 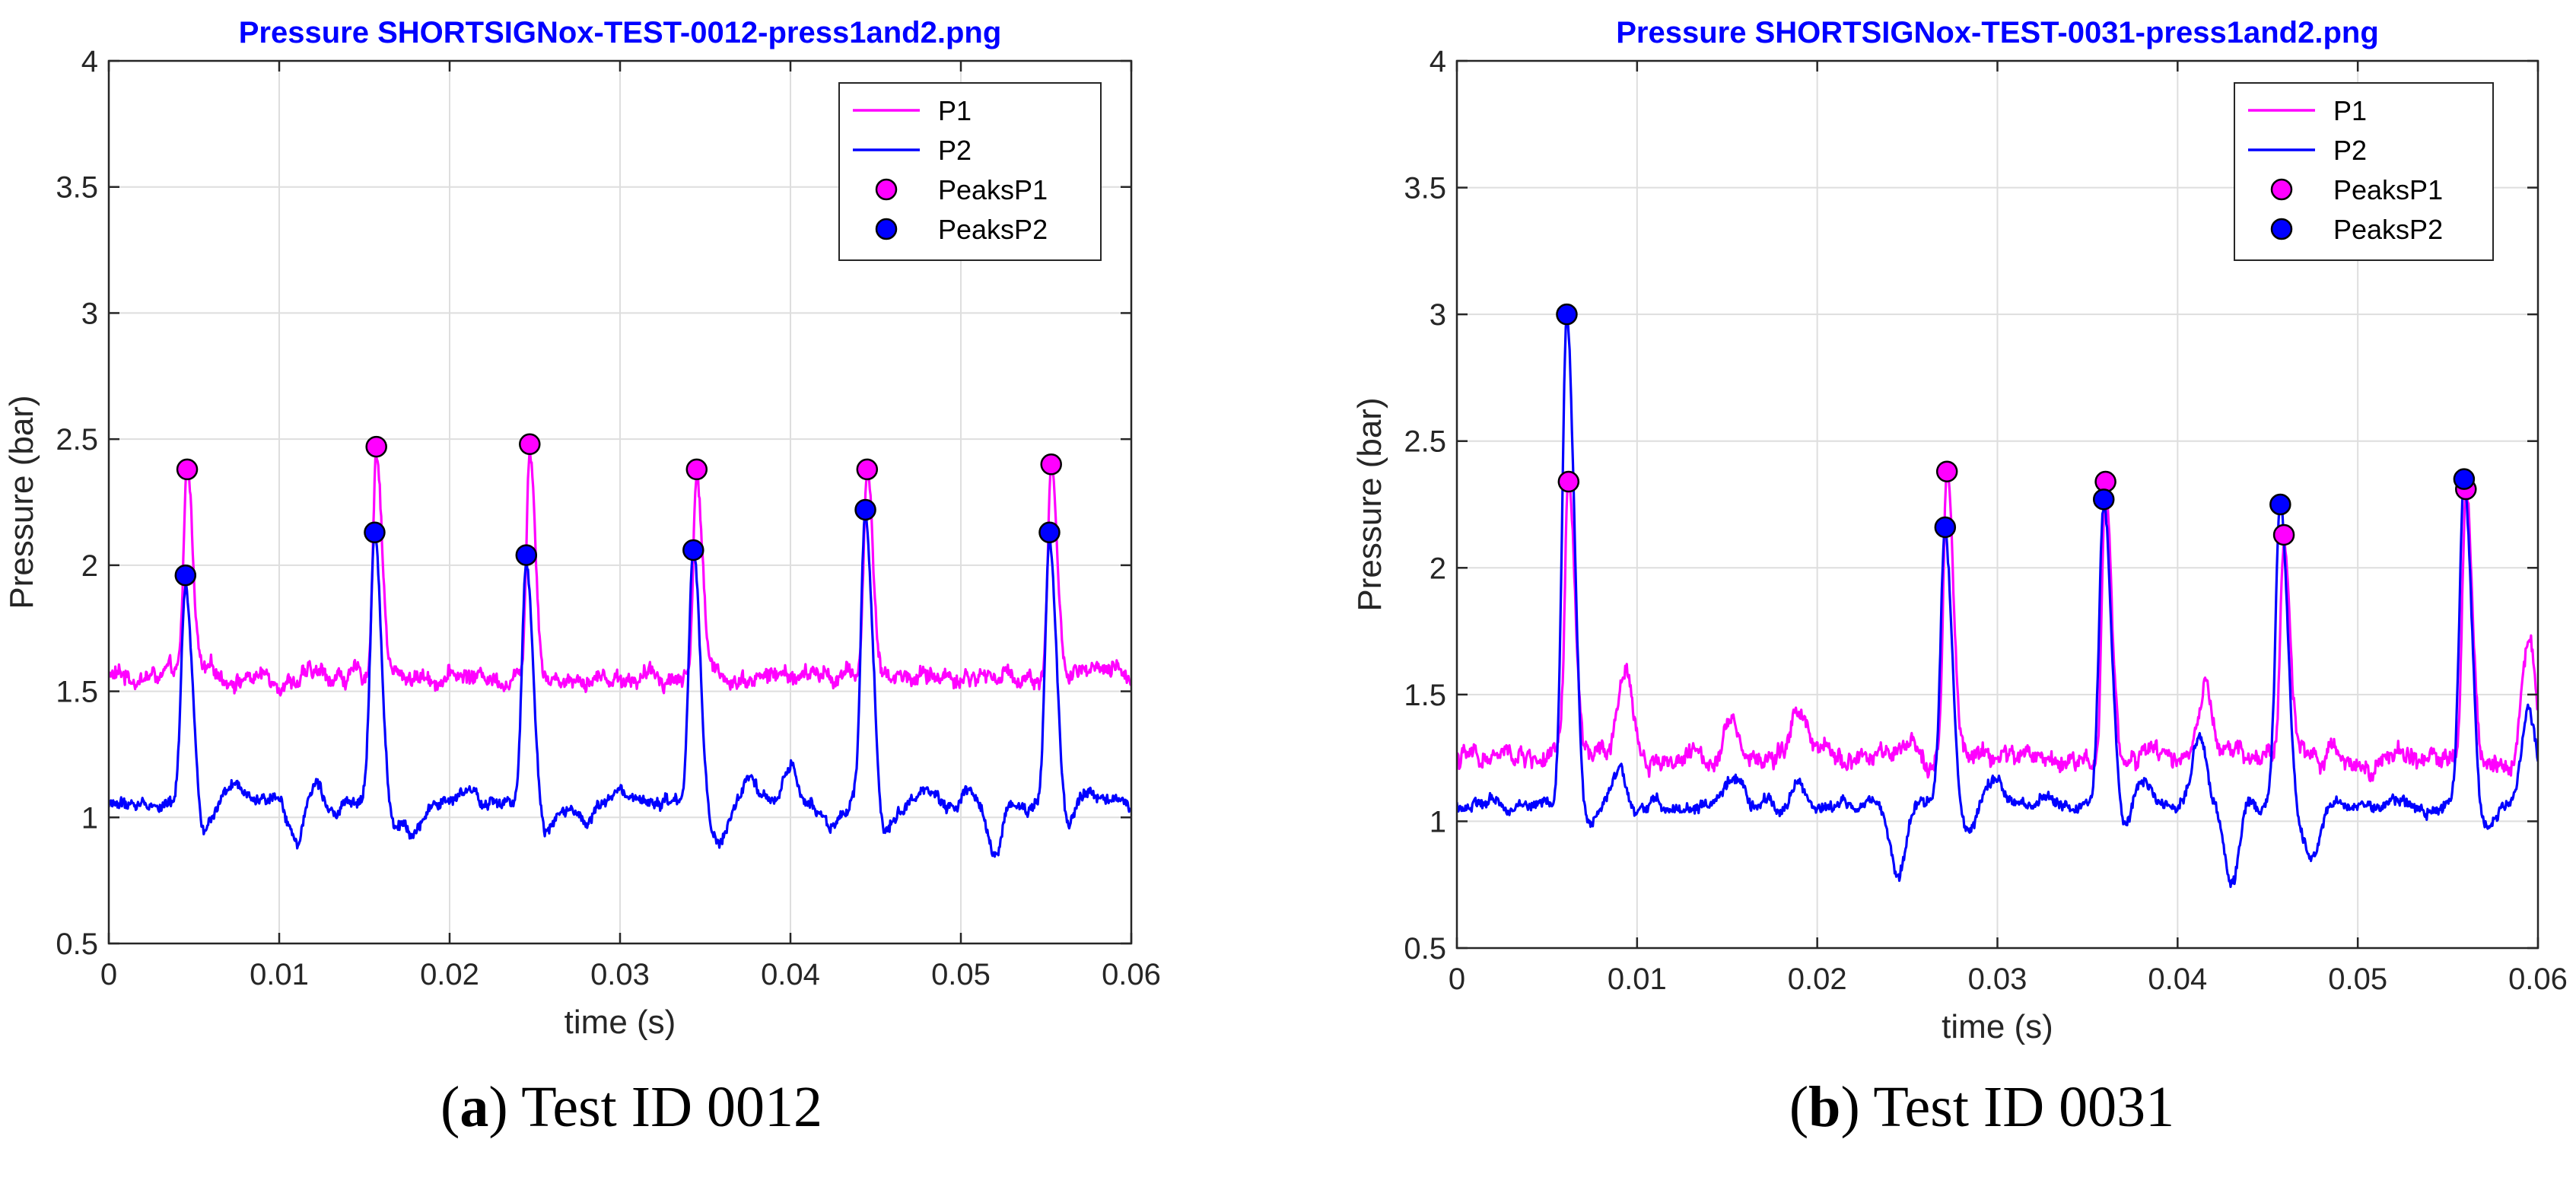 I want to click on caption-text-a: Test ID 0012, so click(x=664, y=1107).